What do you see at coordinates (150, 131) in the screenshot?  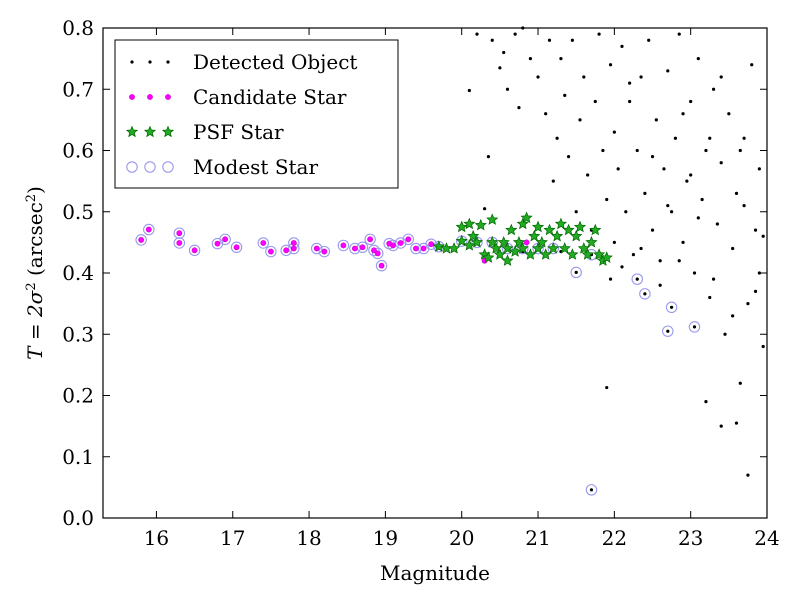 I see `legend-marker-psf-star` at bounding box center [150, 131].